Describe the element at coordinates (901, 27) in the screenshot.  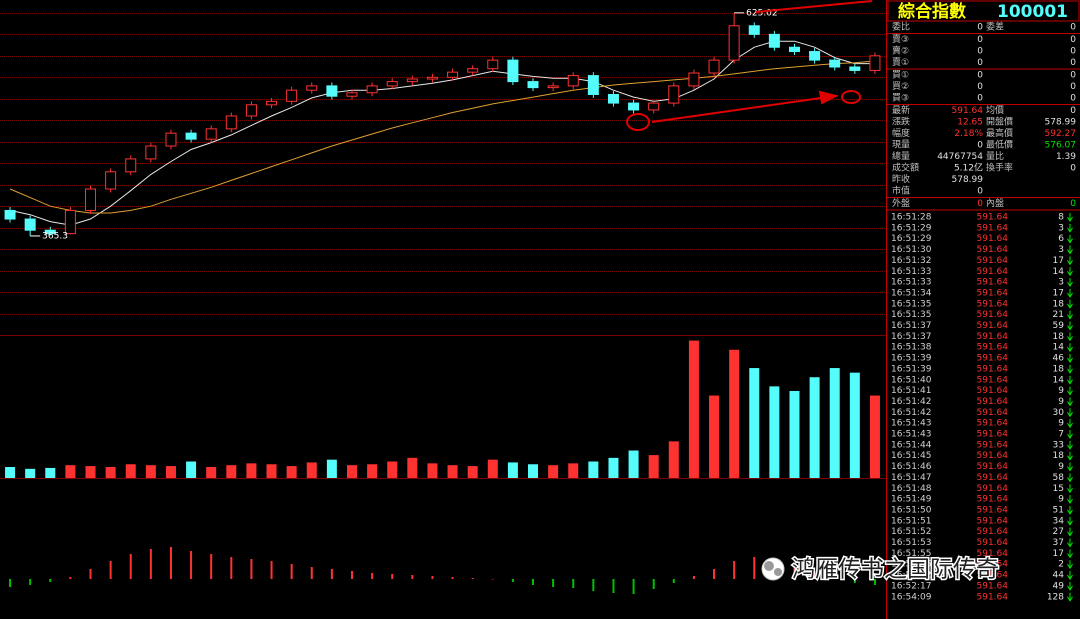
I see `quote-label: 委比` at that location.